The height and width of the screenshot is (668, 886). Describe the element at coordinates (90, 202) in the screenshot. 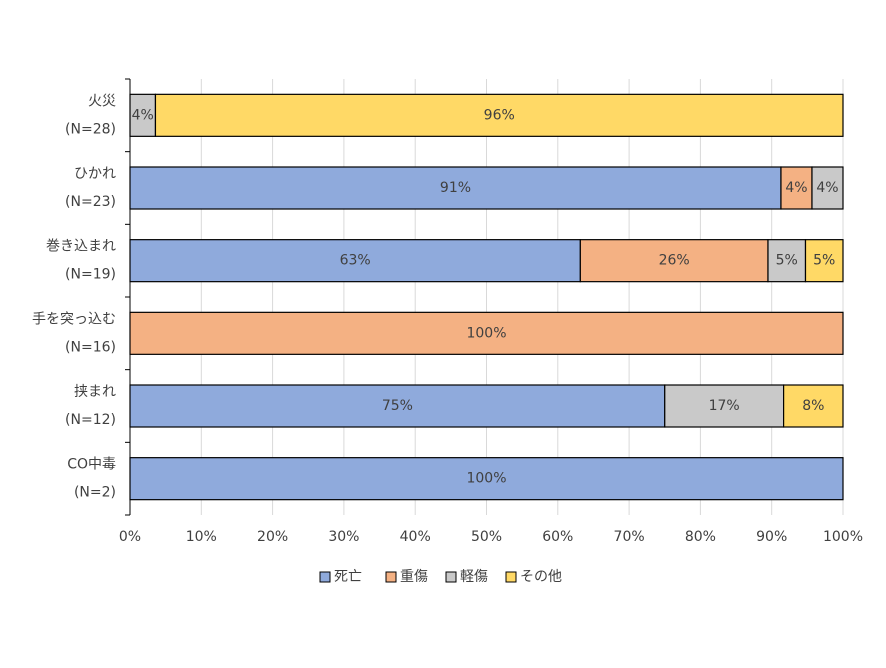

I see `y-tick-label: (N=23)` at that location.